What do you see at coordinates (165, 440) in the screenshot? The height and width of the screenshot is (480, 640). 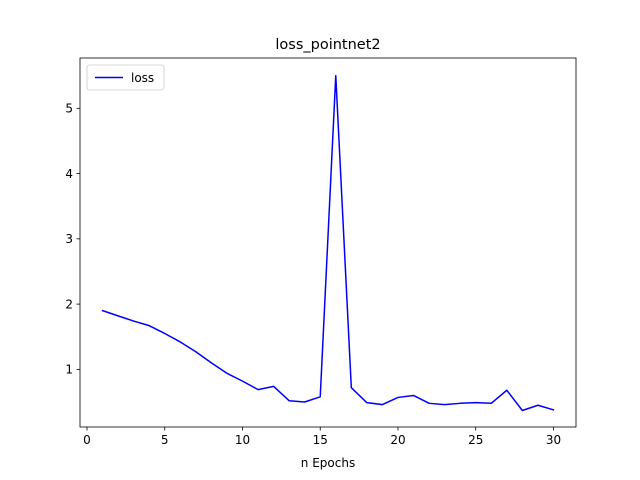 I see `x-tick-label: 5` at bounding box center [165, 440].